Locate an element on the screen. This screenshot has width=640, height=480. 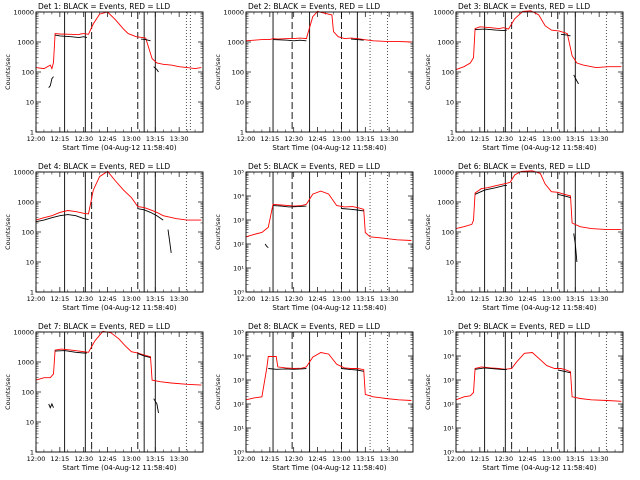
chart-title: Det 2: BLACK = Events, RED = LLD is located at coordinates (314, 6).